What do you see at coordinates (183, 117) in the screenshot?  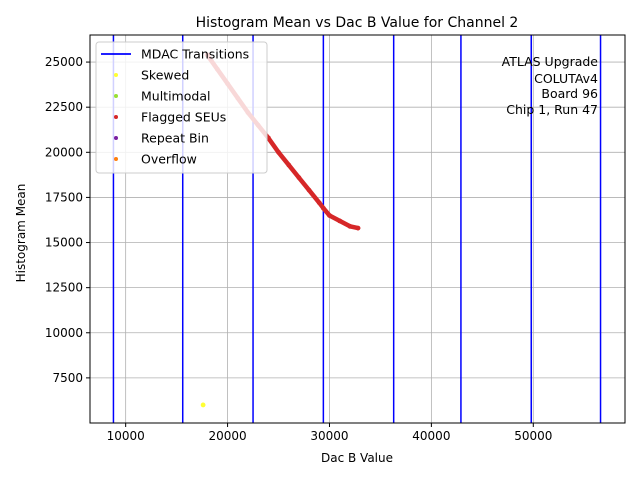 I see `legend-label: Flagged SEUs` at bounding box center [183, 117].